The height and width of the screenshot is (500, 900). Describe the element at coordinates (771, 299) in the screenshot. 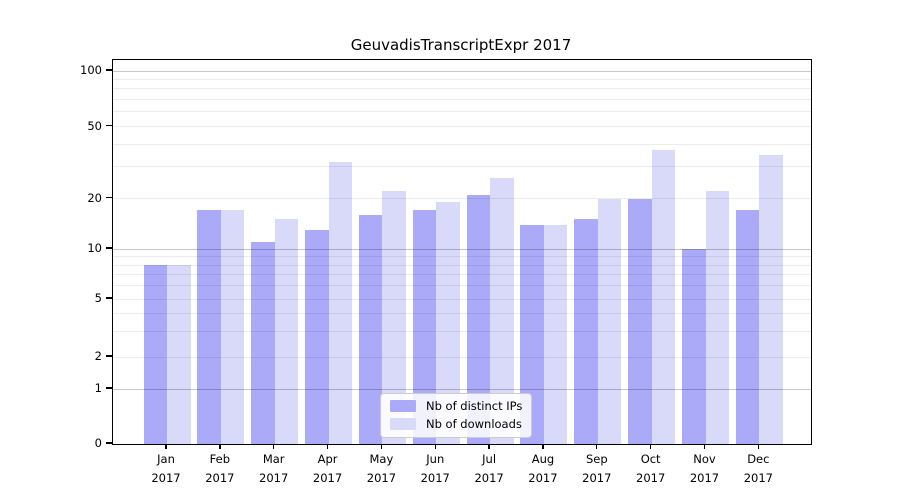

I see `bar-downloads-dec` at that location.